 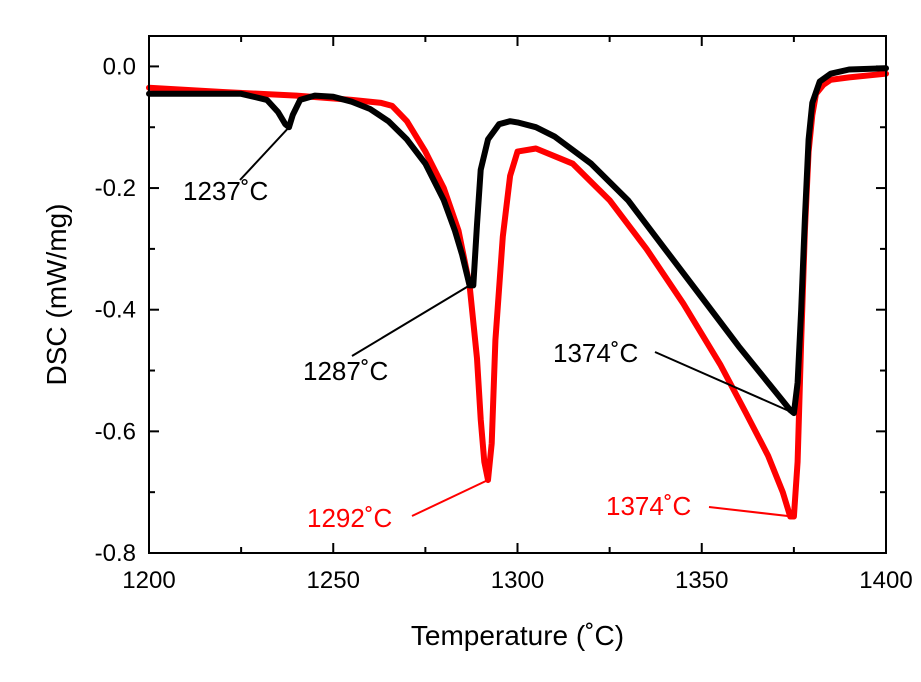 I want to click on x-axis-title: Temperature (˚C), so click(x=517, y=635).